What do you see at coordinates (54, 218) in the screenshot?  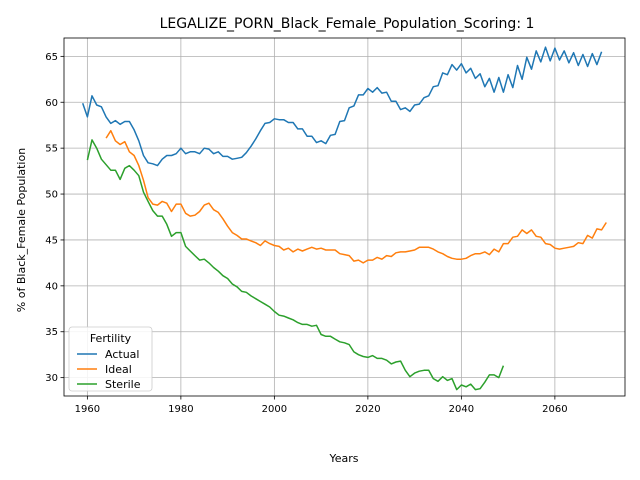 I see `y-axis: 30 35 40 45 50 55 60 65` at bounding box center [54, 218].